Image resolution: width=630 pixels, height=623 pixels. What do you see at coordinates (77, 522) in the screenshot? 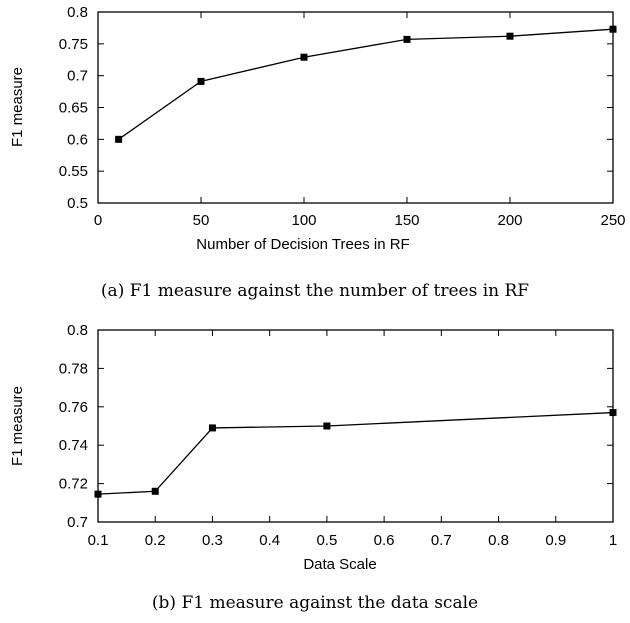
I see `chart-b-y-tick-label: 0.7` at bounding box center [77, 522].